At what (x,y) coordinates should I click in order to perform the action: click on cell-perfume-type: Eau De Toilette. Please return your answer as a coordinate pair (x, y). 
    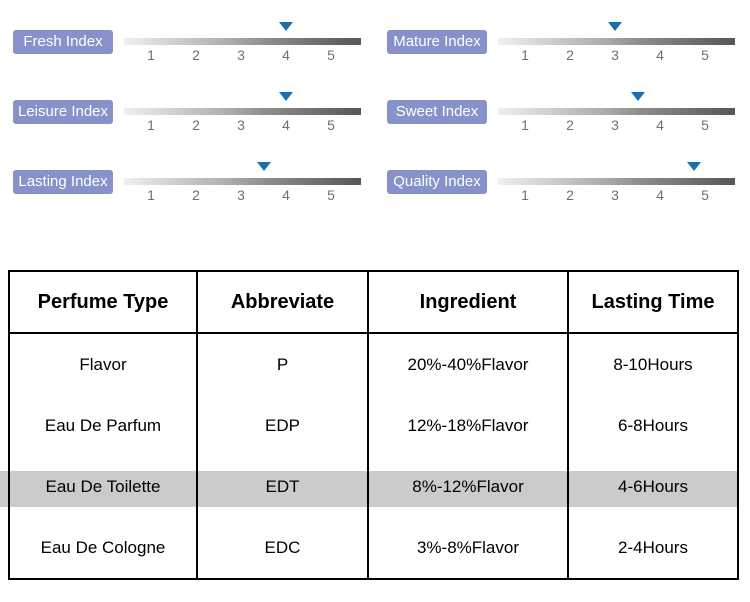
    Looking at the image, I should click on (103, 486).